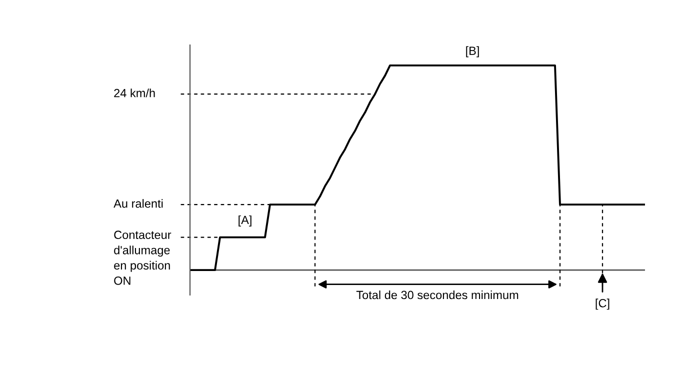 The image size is (688, 366). What do you see at coordinates (245, 220) in the screenshot?
I see `annotation: [A]` at bounding box center [245, 220].